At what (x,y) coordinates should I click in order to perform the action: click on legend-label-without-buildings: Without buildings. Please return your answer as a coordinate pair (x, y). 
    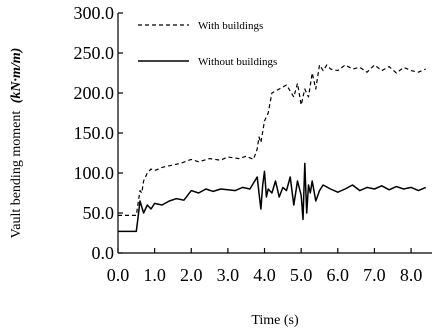
    Looking at the image, I should click on (237, 62).